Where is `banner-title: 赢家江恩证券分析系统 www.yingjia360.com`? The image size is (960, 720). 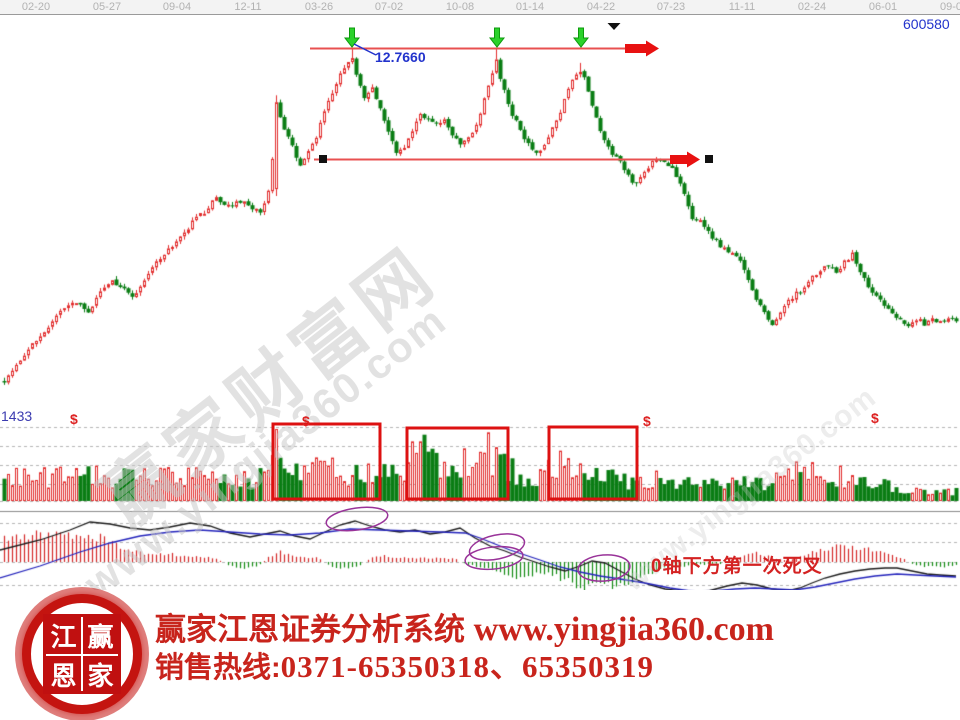 banner-title: 赢家江恩证券分析系统 www.yingjia360.com is located at coordinates (464, 630).